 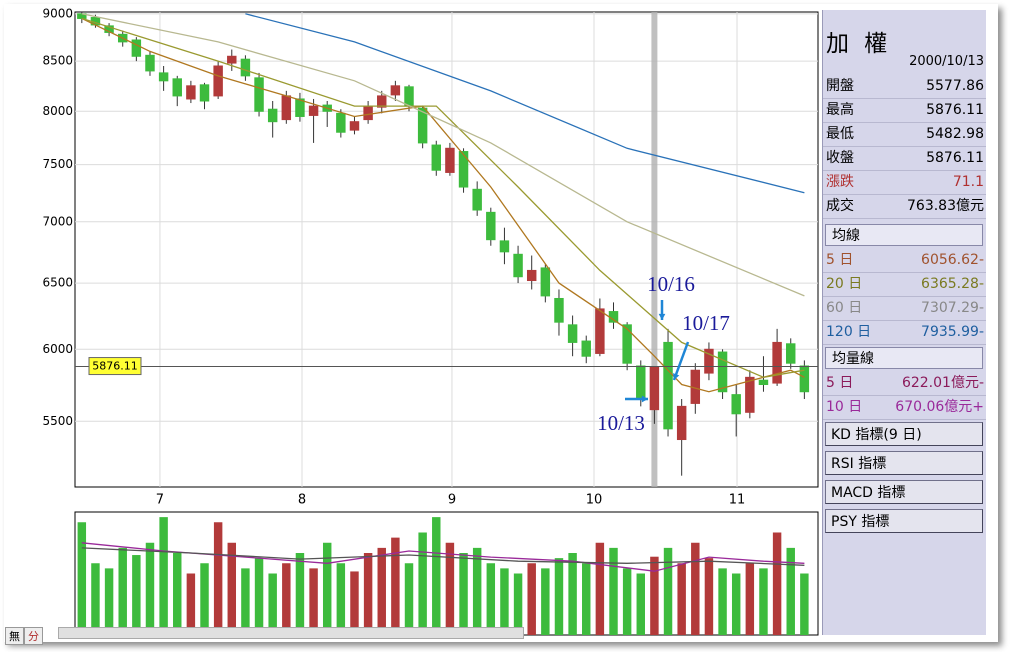 What do you see at coordinates (681, 361) in the screenshot?
I see `arrow` at bounding box center [681, 361].